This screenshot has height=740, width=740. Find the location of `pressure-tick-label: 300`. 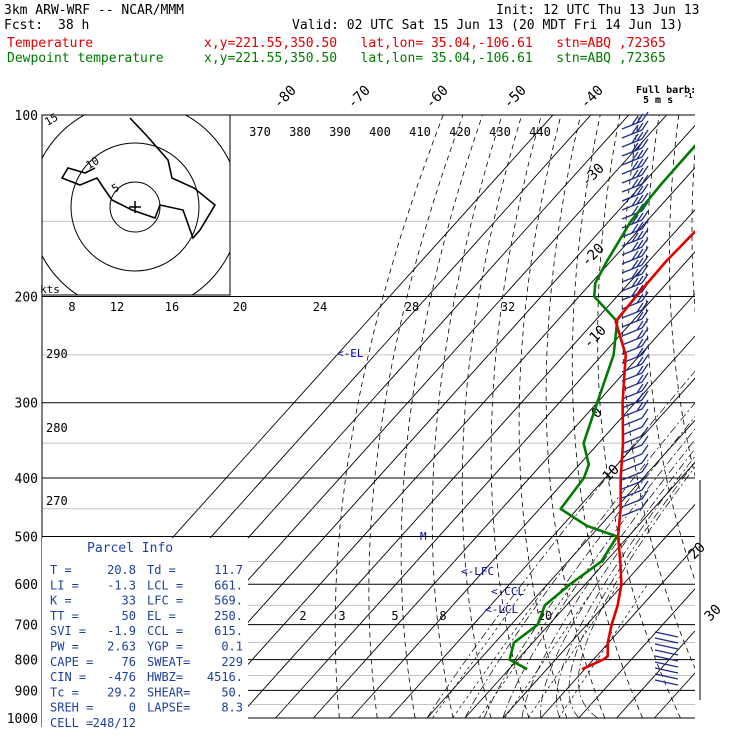

pressure-tick-label: 300 is located at coordinates (26, 404).